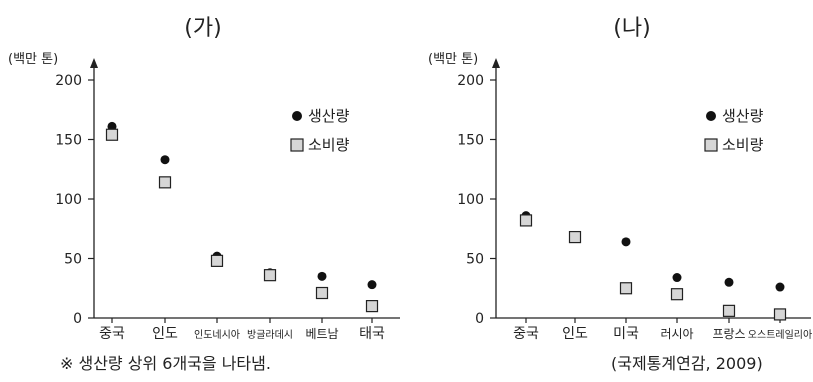 The width and height of the screenshot is (813, 382). Describe the element at coordinates (217, 335) in the screenshot. I see `x-tick-label: 인도네시아` at that location.